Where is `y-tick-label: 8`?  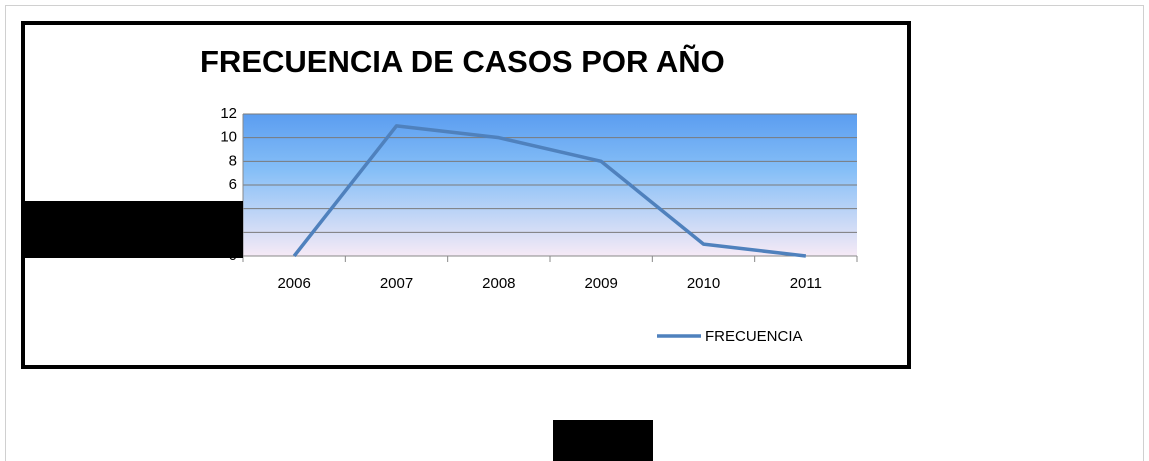 y-tick-label: 8 is located at coordinates (233, 160).